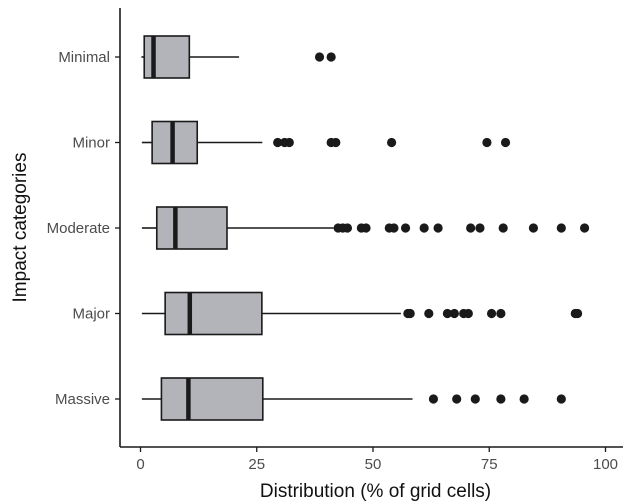 The height and width of the screenshot is (504, 623). Describe the element at coordinates (82, 399) in the screenshot. I see `y-tick-label-massive: Massive` at that location.